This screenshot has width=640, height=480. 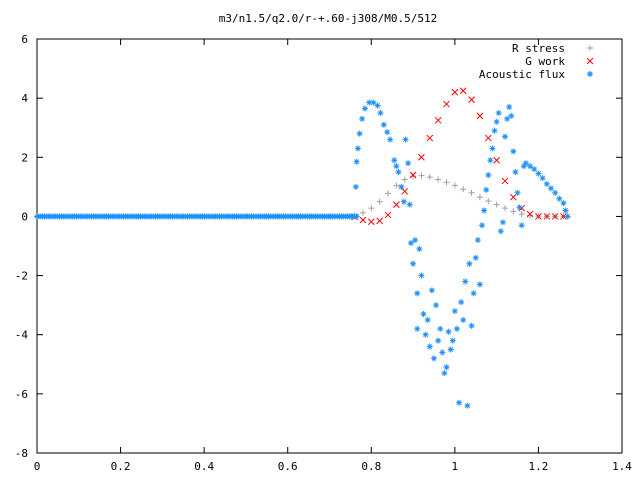 I want to click on chart-title: m3/n1.5/q2.0/r-+.60-j308/M0.5/512, so click(x=328, y=18).